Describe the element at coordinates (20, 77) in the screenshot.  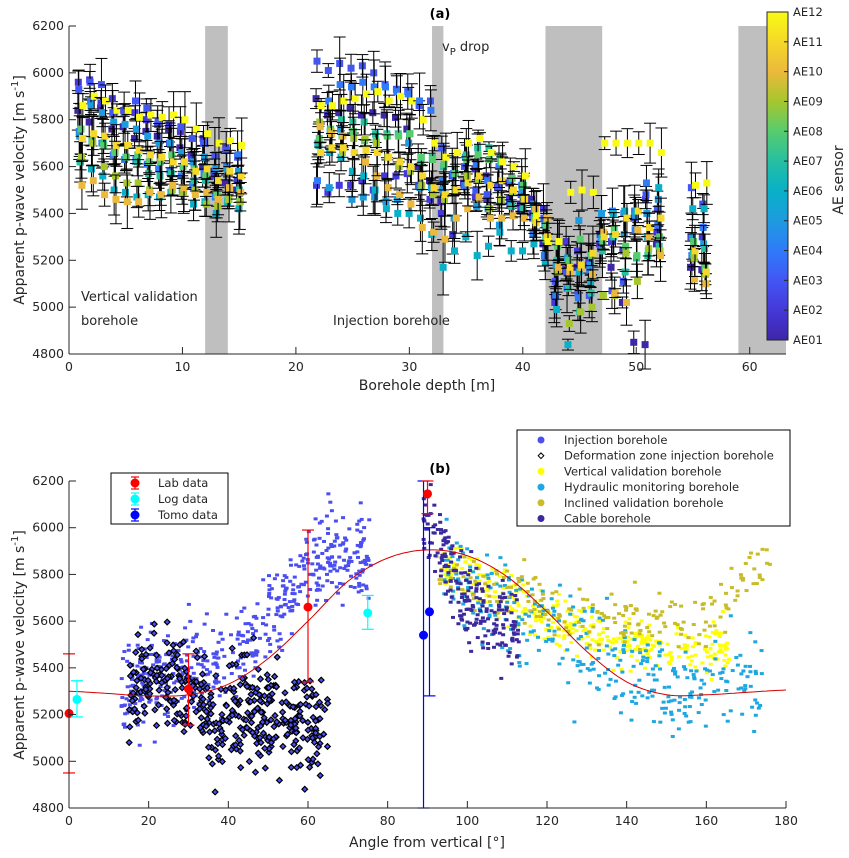
I see `a-ylabel-end: ]` at that location.